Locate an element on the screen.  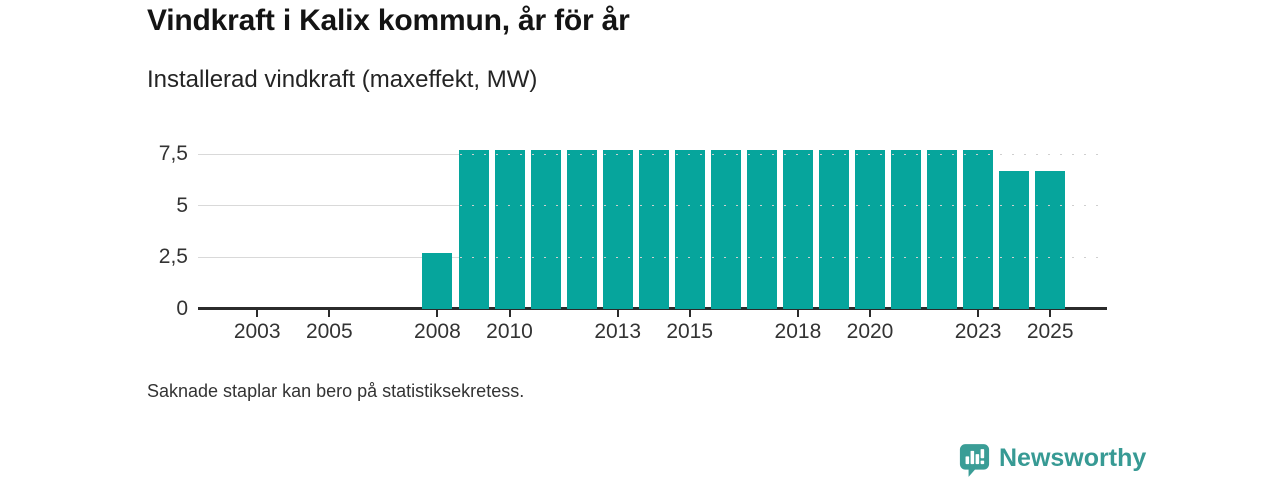
y-axis-labels: 0 2,5 5 7,5 is located at coordinates (154, 240).